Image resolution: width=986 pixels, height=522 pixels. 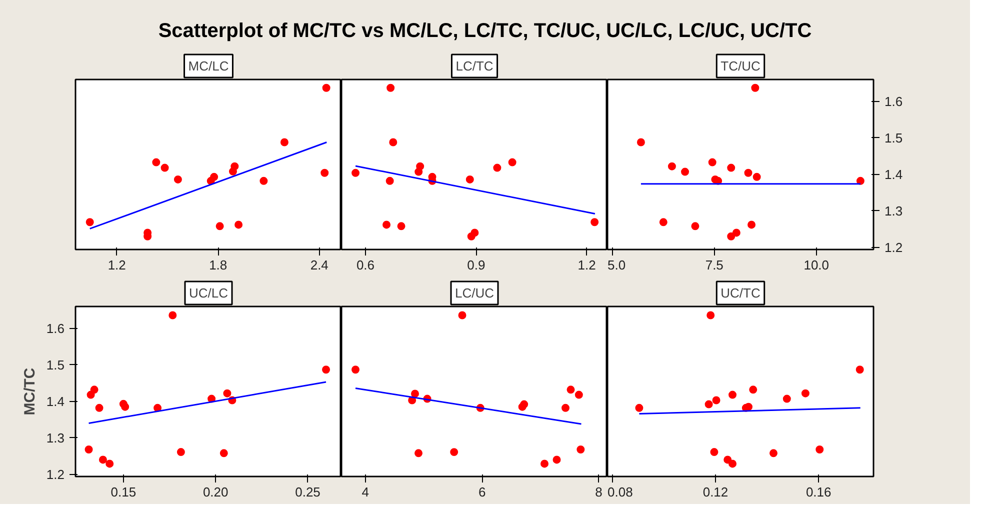 I want to click on chart-subtitle: MC/LC, so click(x=208, y=66).